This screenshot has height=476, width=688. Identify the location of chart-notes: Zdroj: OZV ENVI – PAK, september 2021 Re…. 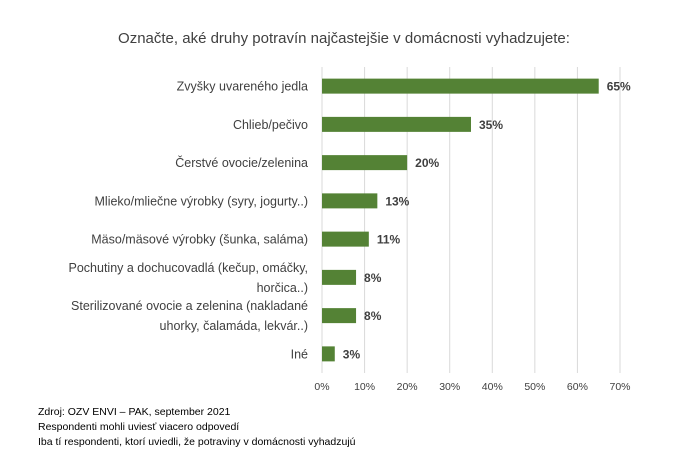
(197, 427).